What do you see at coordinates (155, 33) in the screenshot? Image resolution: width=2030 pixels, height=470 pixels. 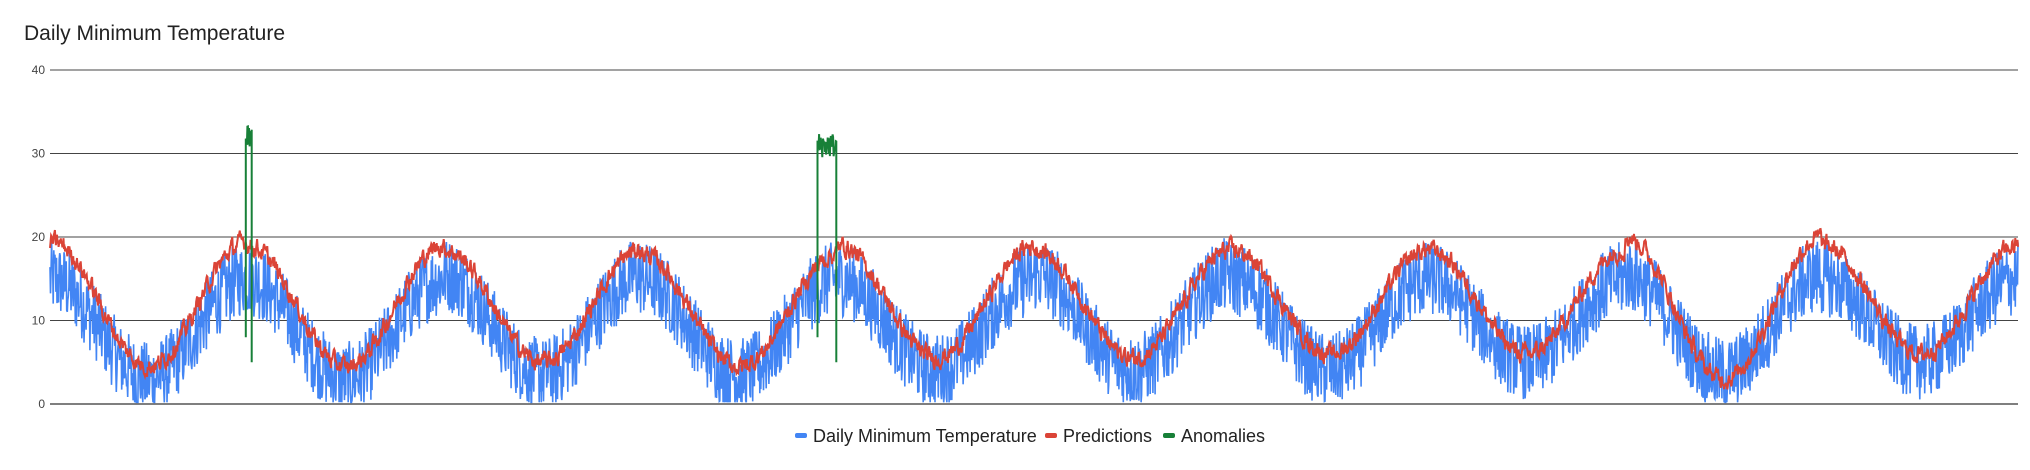 I see `chart-title: Daily Minimum Temperature` at bounding box center [155, 33].